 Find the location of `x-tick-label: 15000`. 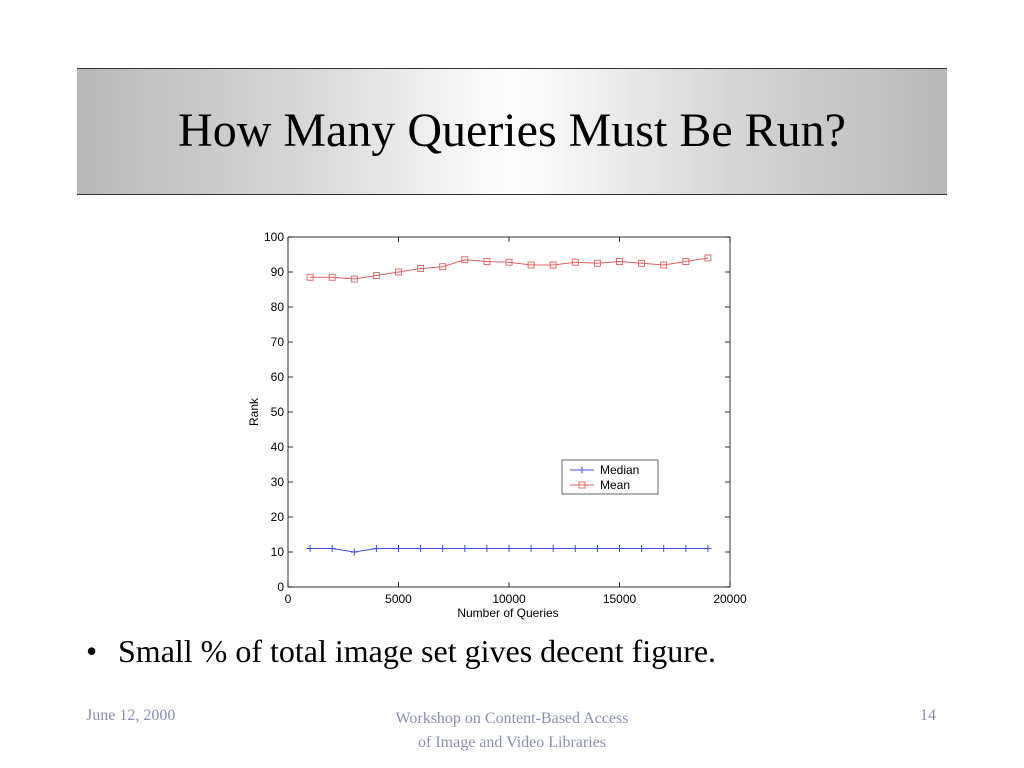

x-tick-label: 15000 is located at coordinates (620, 599).